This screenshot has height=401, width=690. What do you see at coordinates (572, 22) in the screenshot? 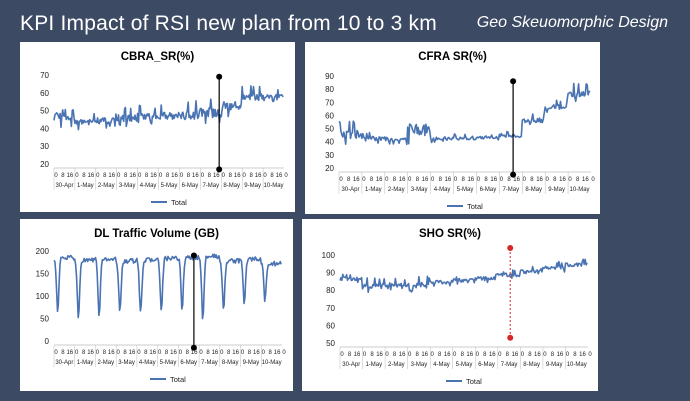
I see `slide-subtitle: Geo Skeuomorphic Design` at bounding box center [572, 22].